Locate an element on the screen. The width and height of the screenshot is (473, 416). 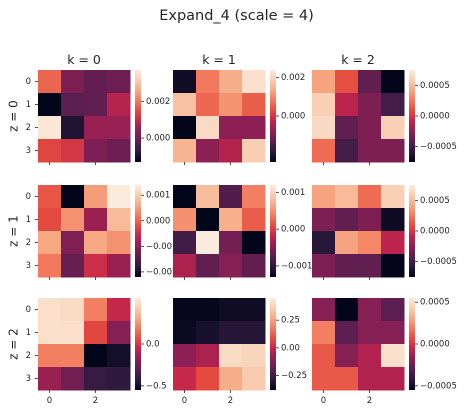
colorbar-tick-label: 0.0000 is located at coordinates (435, 117).